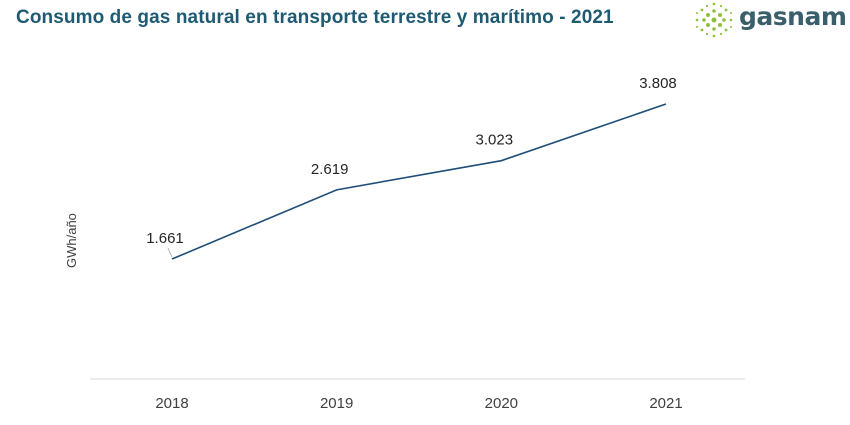  Describe the element at coordinates (171, 403) in the screenshot. I see `x-tick-label: 2018` at that location.